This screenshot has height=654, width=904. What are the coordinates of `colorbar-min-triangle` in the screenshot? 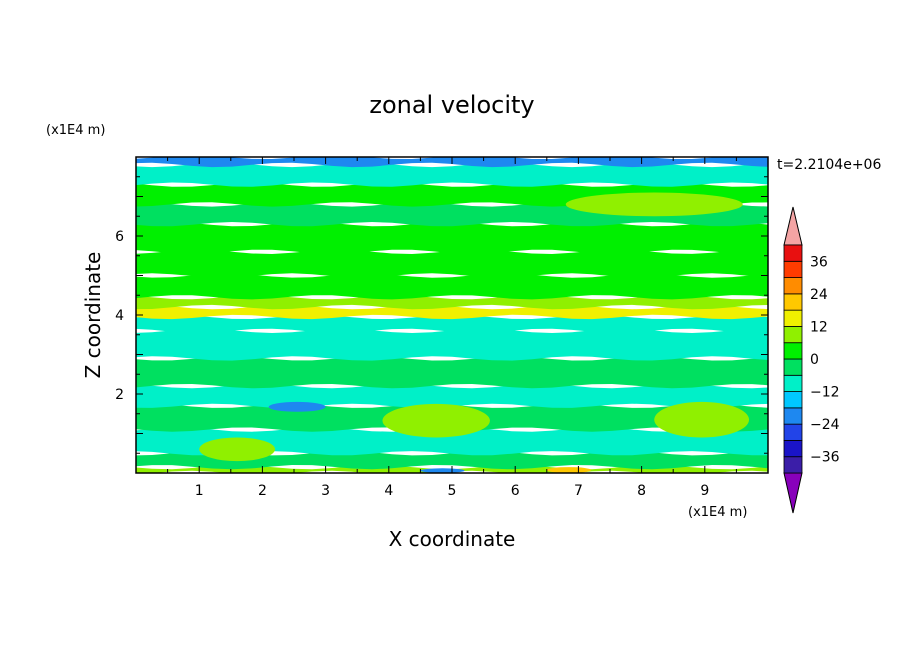 It's located at (793, 493).